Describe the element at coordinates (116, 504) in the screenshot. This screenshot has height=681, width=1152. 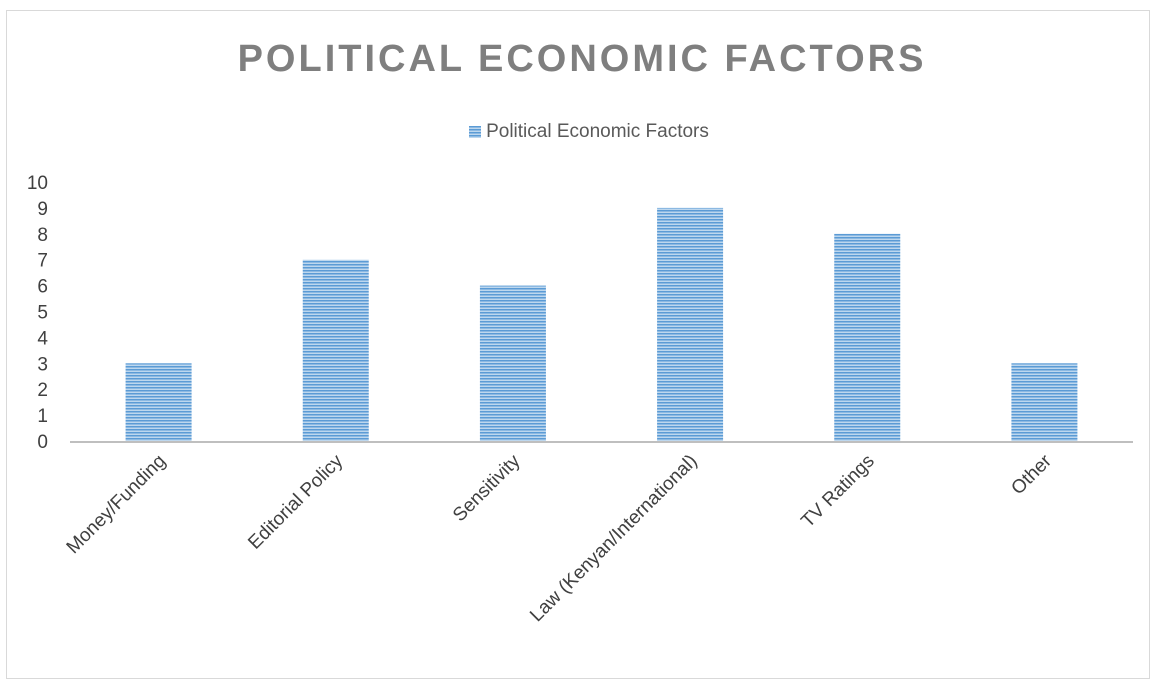
I see `x-tick-label: Money/Funding` at that location.